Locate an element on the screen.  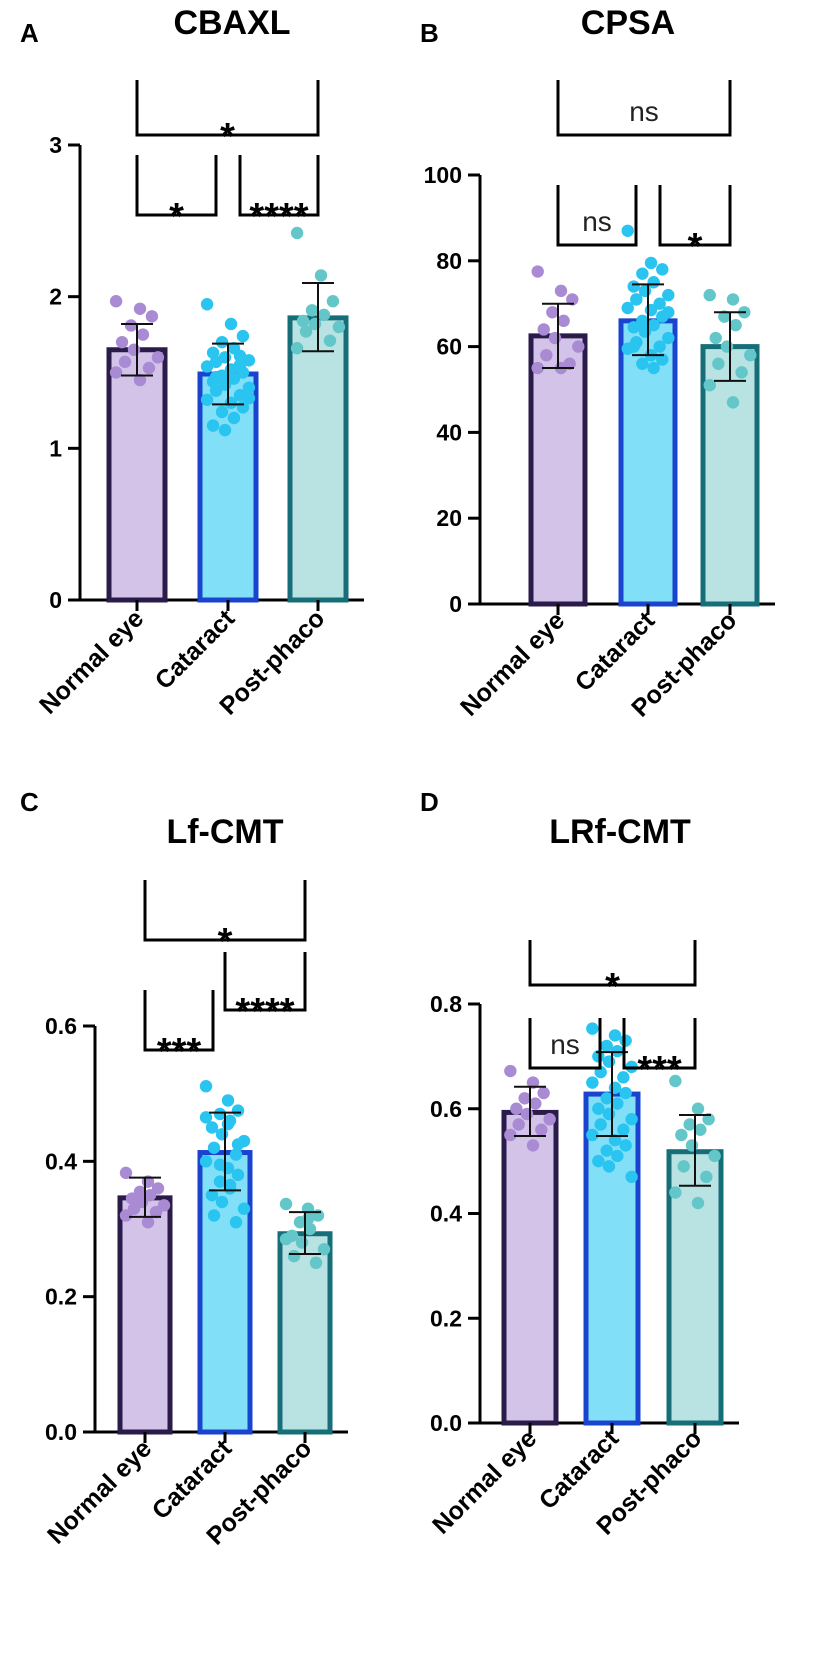
y-tick-label: 0.0 is located at coordinates (61, 1432).